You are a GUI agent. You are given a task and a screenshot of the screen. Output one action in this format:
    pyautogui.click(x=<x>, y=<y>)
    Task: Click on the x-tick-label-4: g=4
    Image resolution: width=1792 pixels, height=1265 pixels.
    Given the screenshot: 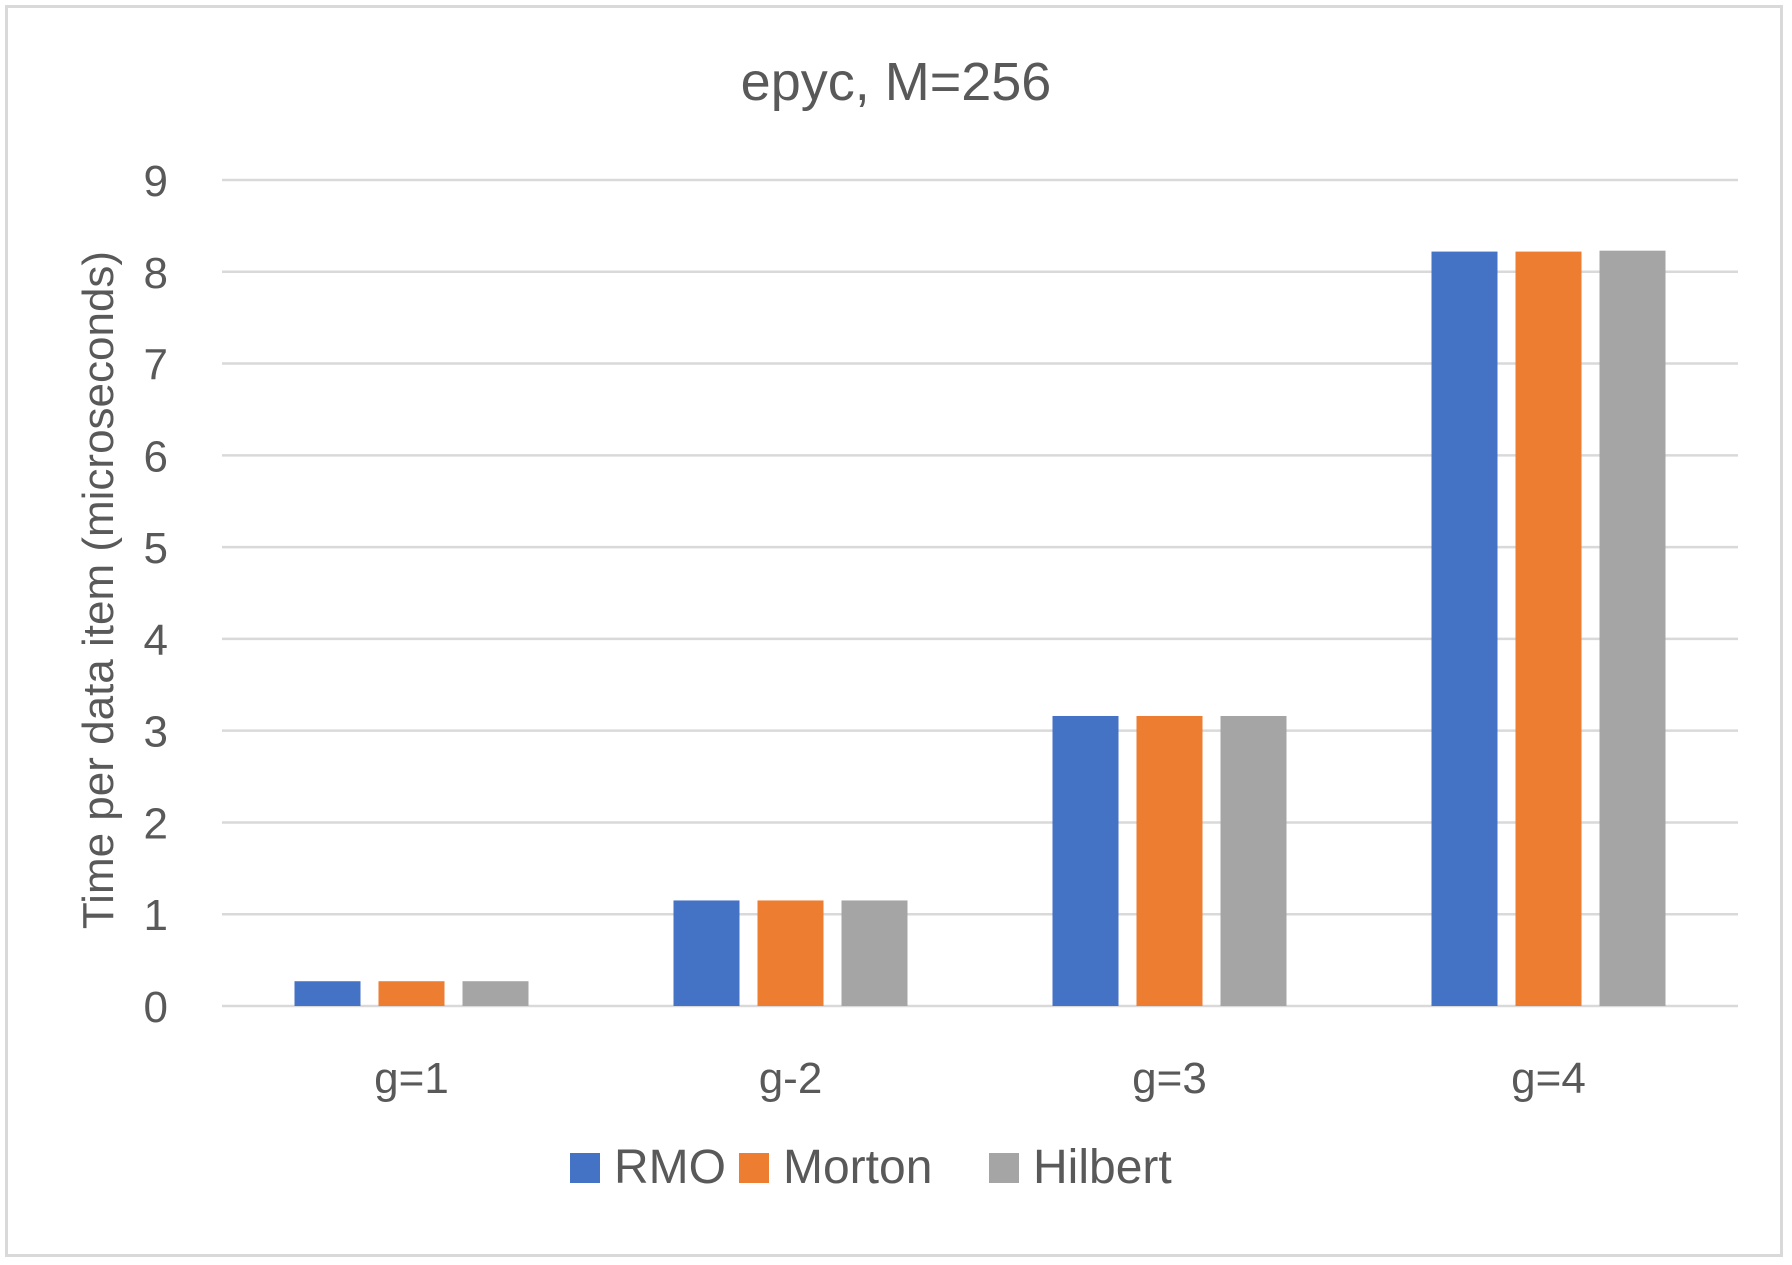 What is the action you would take?
    pyautogui.click(x=1548, y=1078)
    